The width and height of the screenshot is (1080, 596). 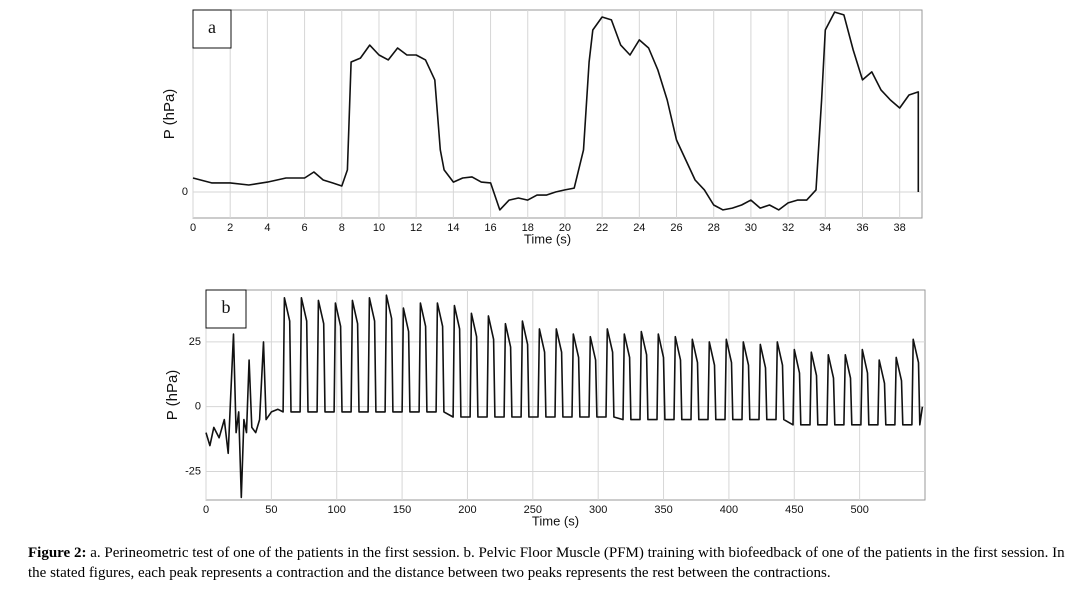 I want to click on x-tick-label: 16, so click(x=490, y=228).